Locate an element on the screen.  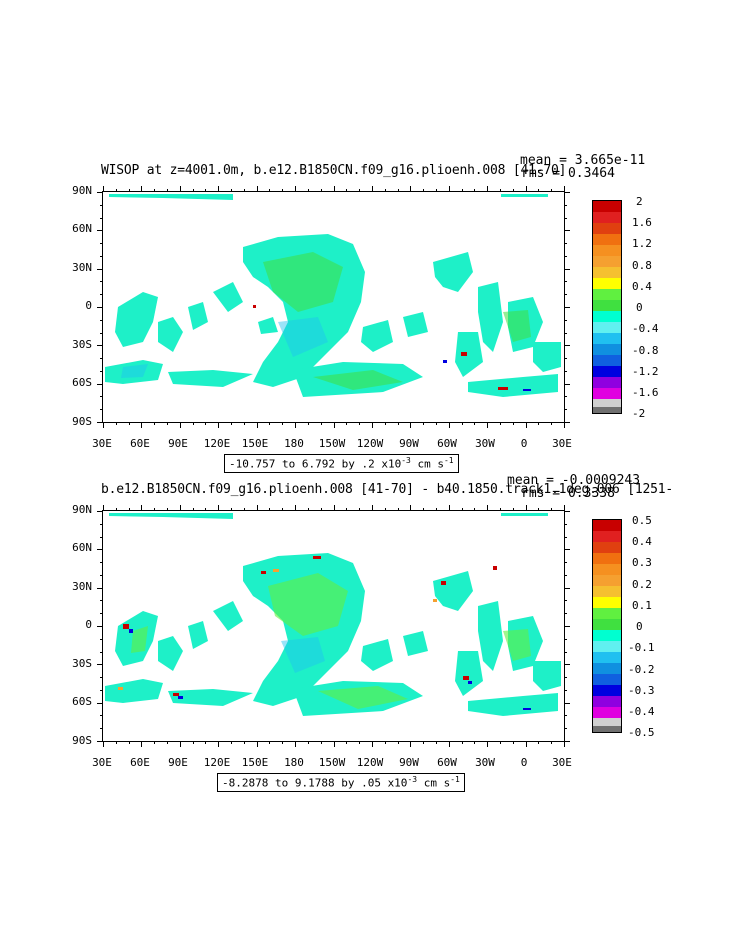
colorbar-label: 1.2 is located at coordinates (642, 243).